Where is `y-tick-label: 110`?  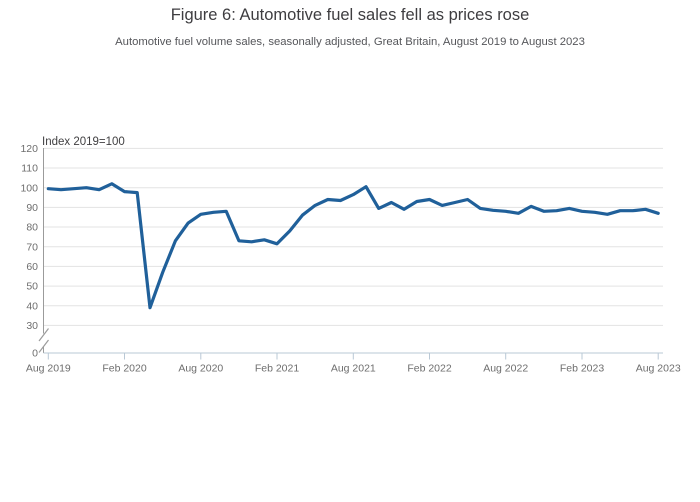 y-tick-label: 110 is located at coordinates (29, 169).